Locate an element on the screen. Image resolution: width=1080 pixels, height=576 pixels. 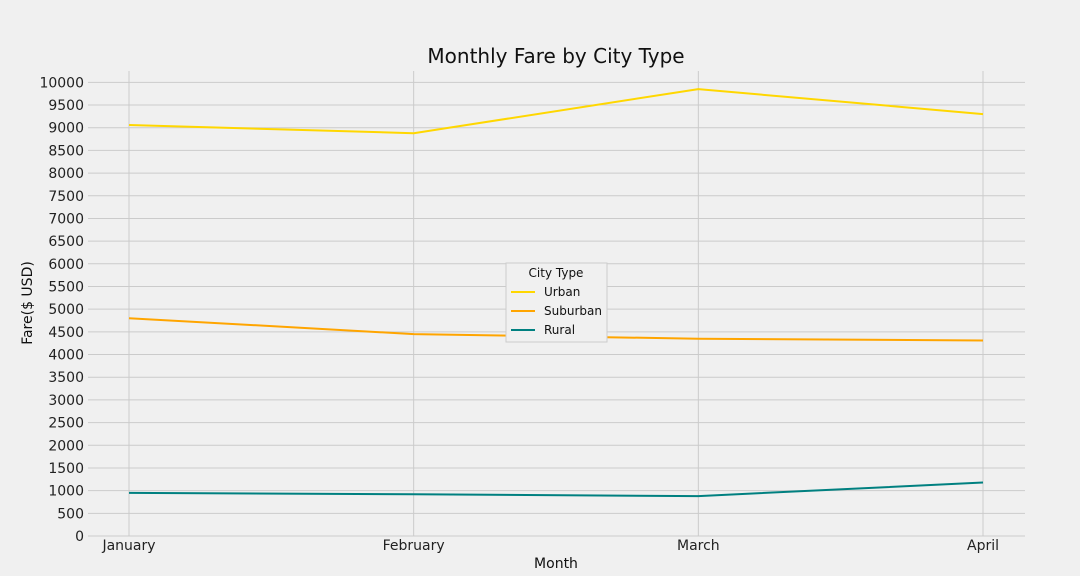
y-tick-label: 3500 is located at coordinates (66, 378).